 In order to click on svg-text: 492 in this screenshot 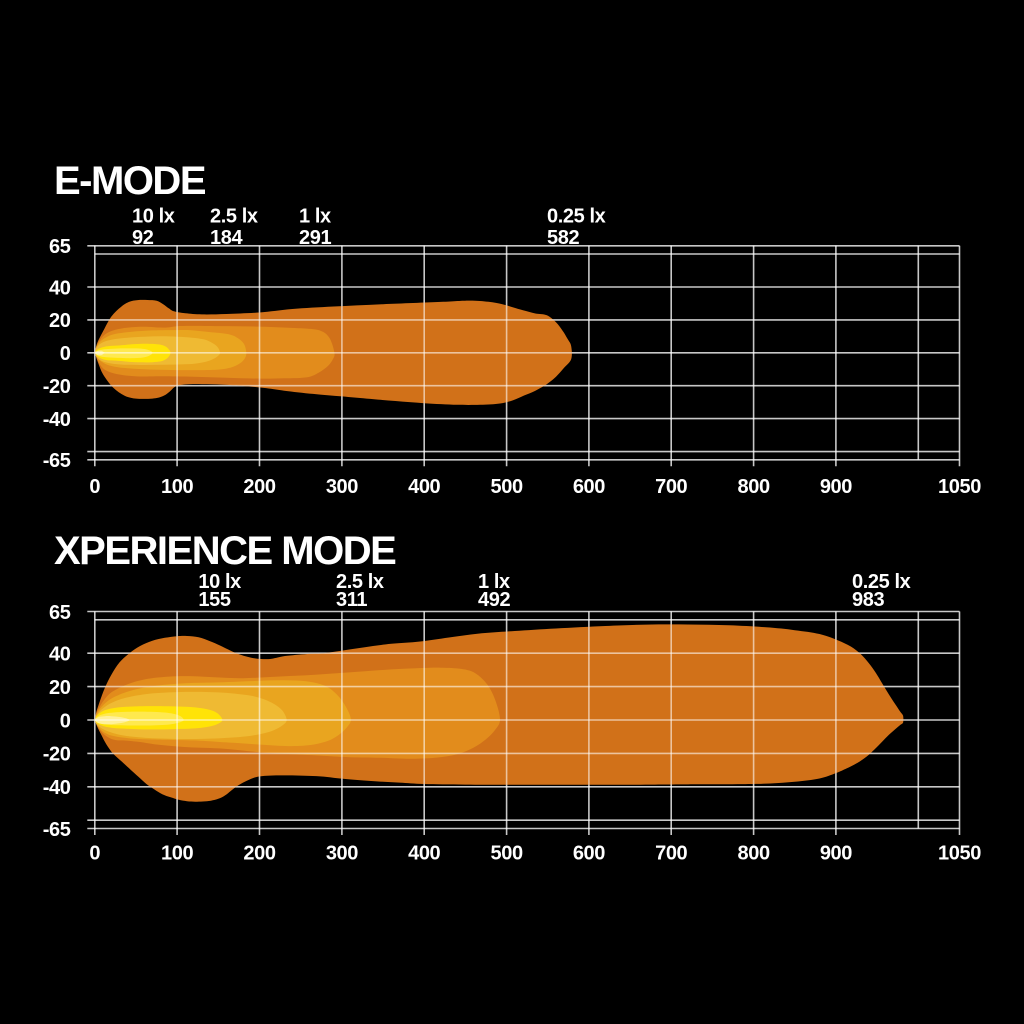, I will do `click(494, 600)`.